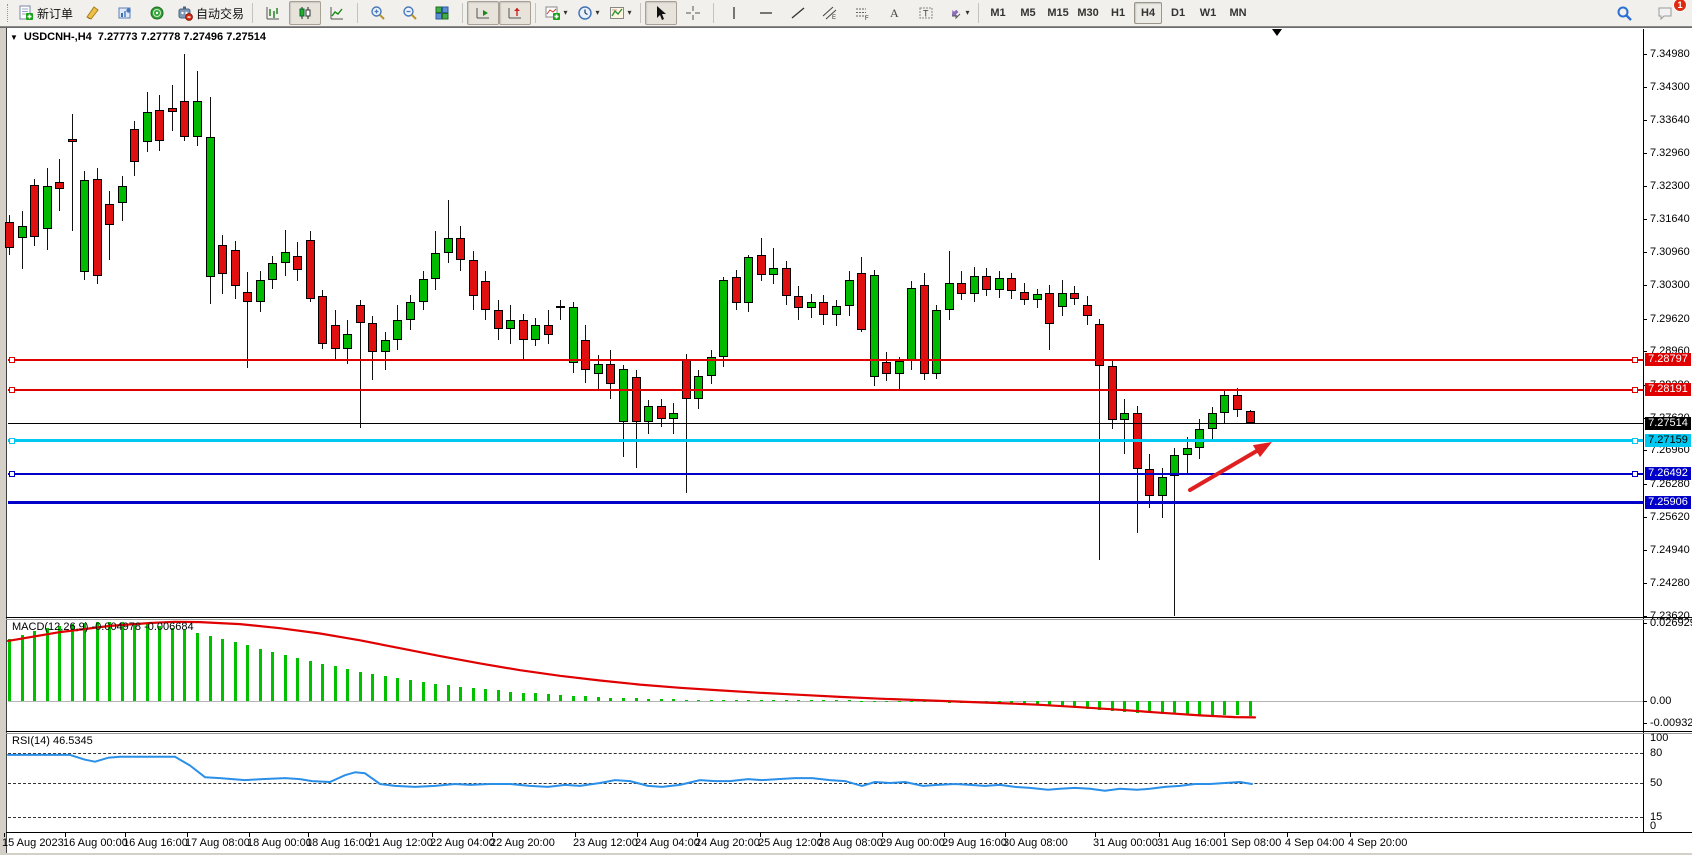  I want to click on templates-button: ▾, so click(620, 13).